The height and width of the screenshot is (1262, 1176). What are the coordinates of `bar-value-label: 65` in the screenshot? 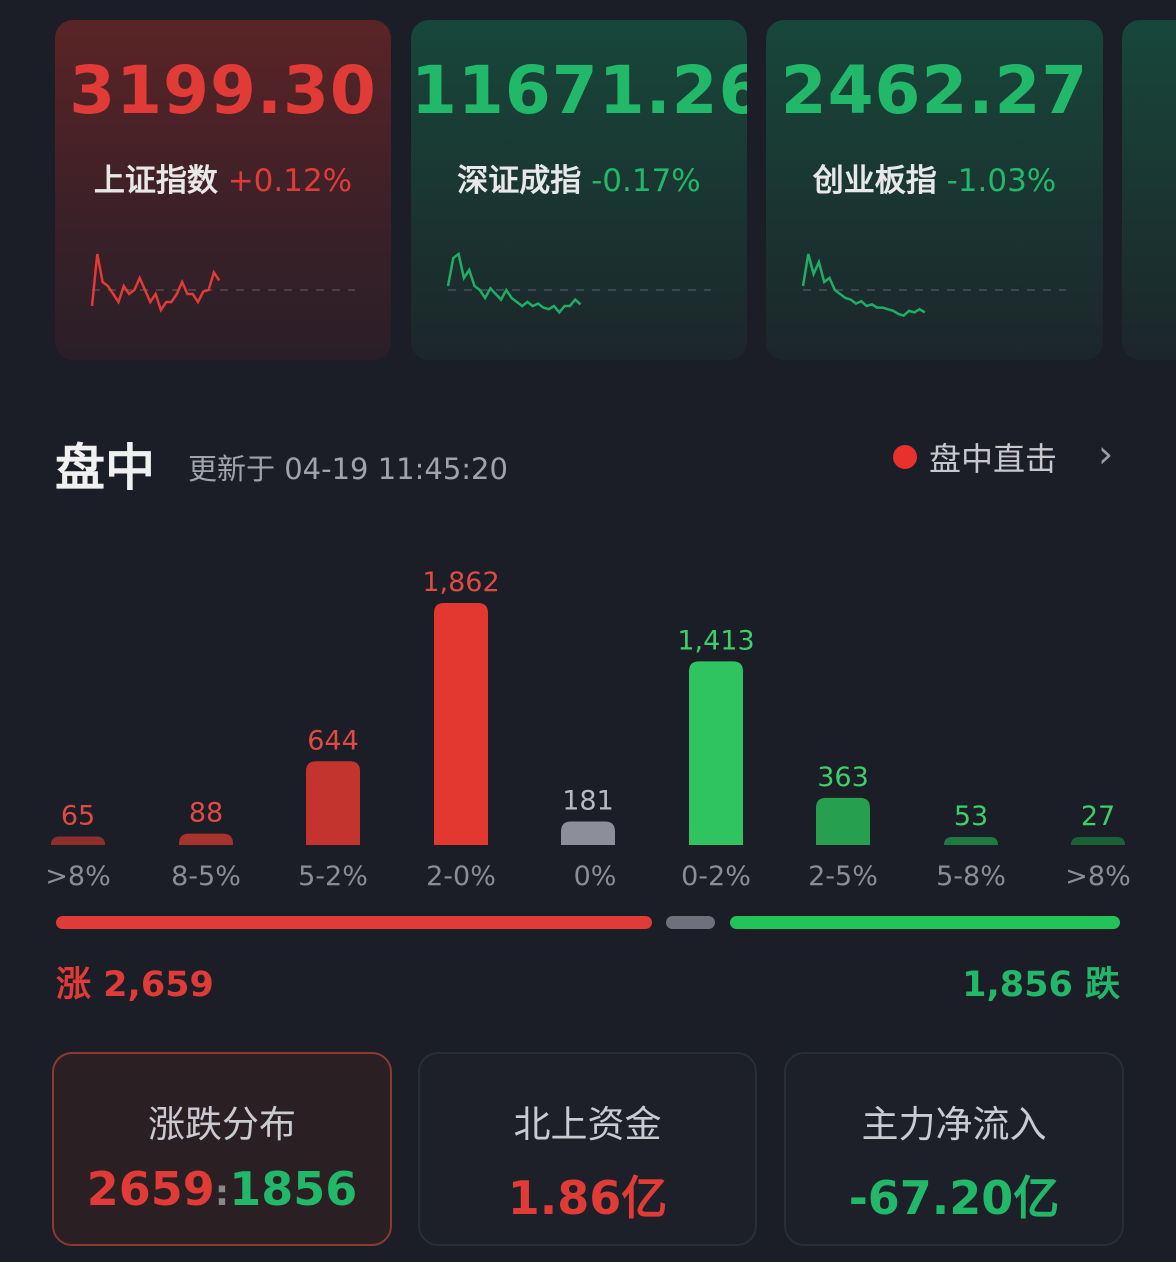 It's located at (78, 816).